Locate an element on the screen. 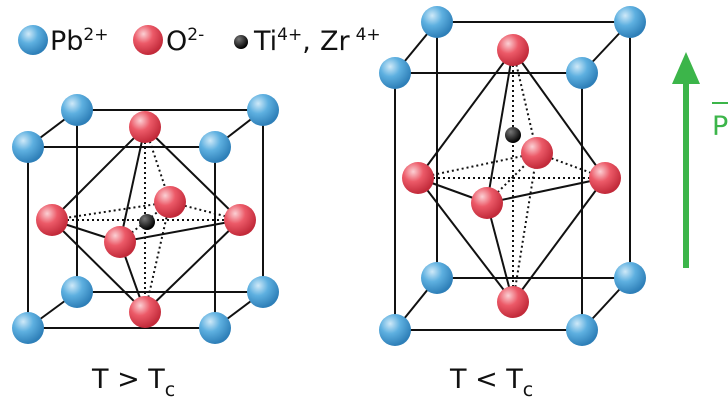  cell-caption: T < Tc is located at coordinates (491, 382).